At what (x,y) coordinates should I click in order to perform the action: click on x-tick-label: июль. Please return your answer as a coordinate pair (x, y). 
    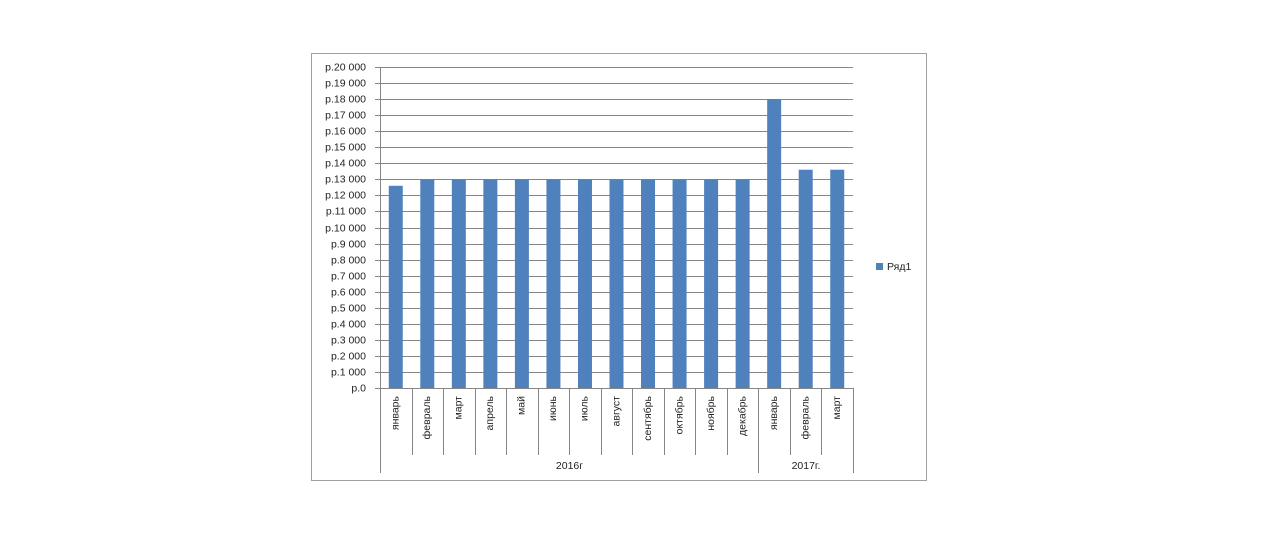
    Looking at the image, I should click on (585, 408).